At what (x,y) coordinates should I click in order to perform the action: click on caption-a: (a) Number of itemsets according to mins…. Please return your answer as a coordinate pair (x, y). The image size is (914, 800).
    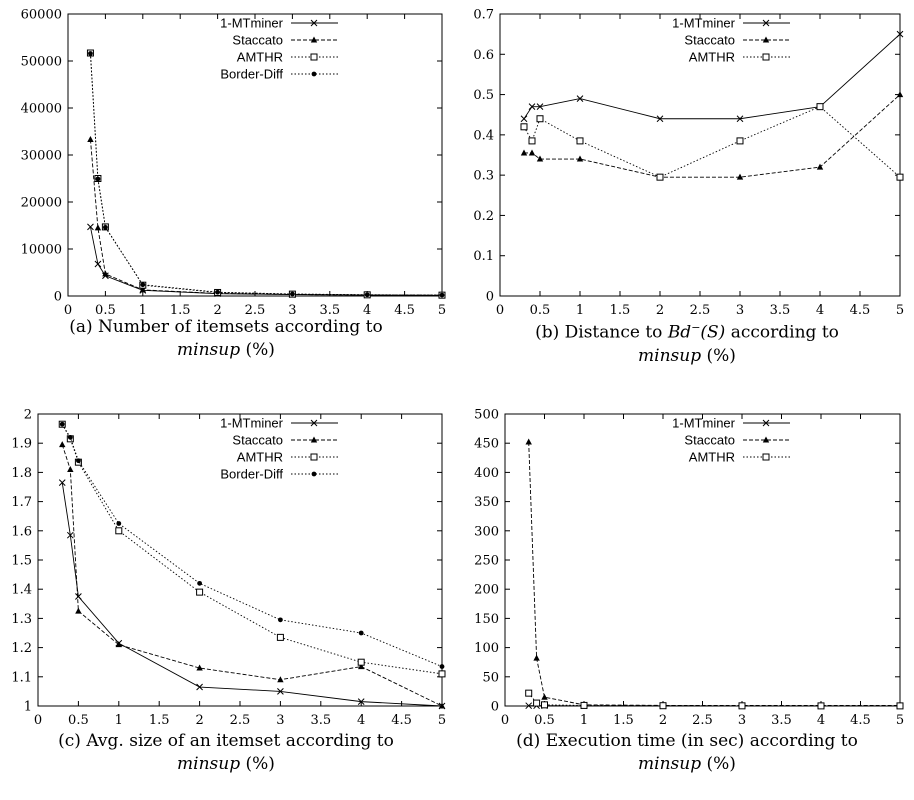
    Looking at the image, I should click on (226, 338).